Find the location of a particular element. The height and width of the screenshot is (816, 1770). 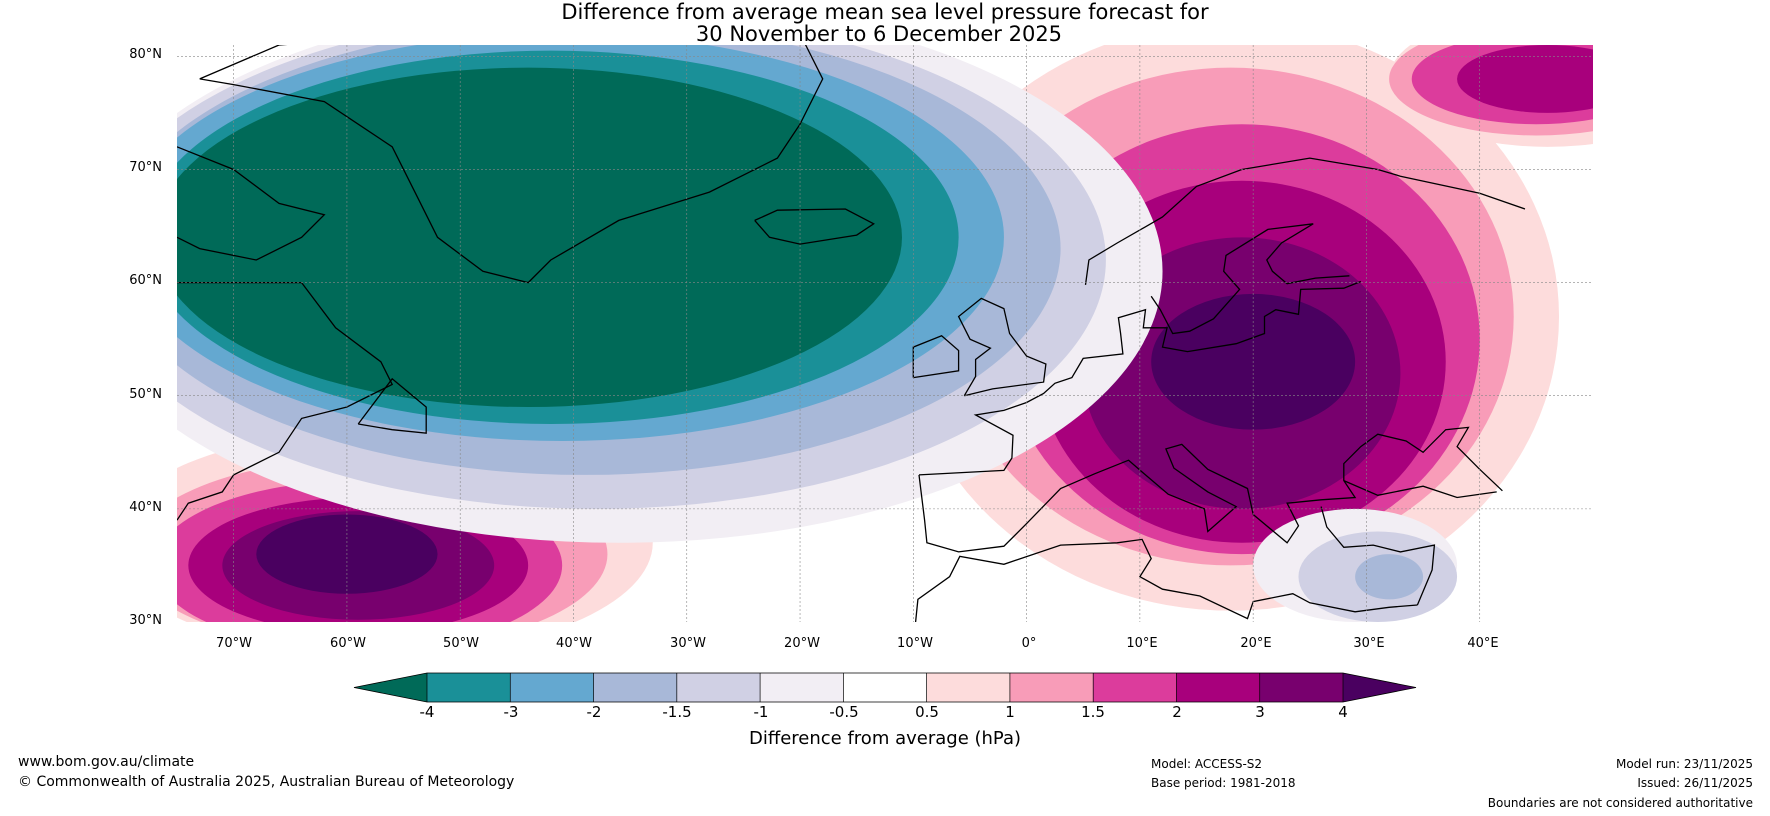

africa-coast is located at coordinates (1166, 580).